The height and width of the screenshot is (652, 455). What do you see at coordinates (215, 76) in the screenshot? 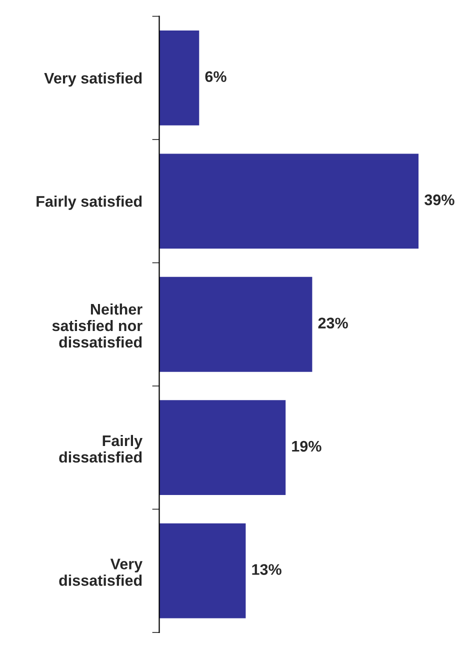
I see `data-label: 6%` at bounding box center [215, 76].